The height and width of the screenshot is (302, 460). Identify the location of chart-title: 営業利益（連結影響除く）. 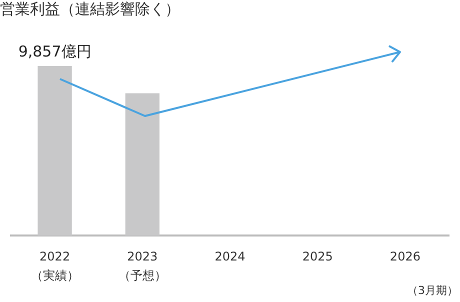
(90, 9).